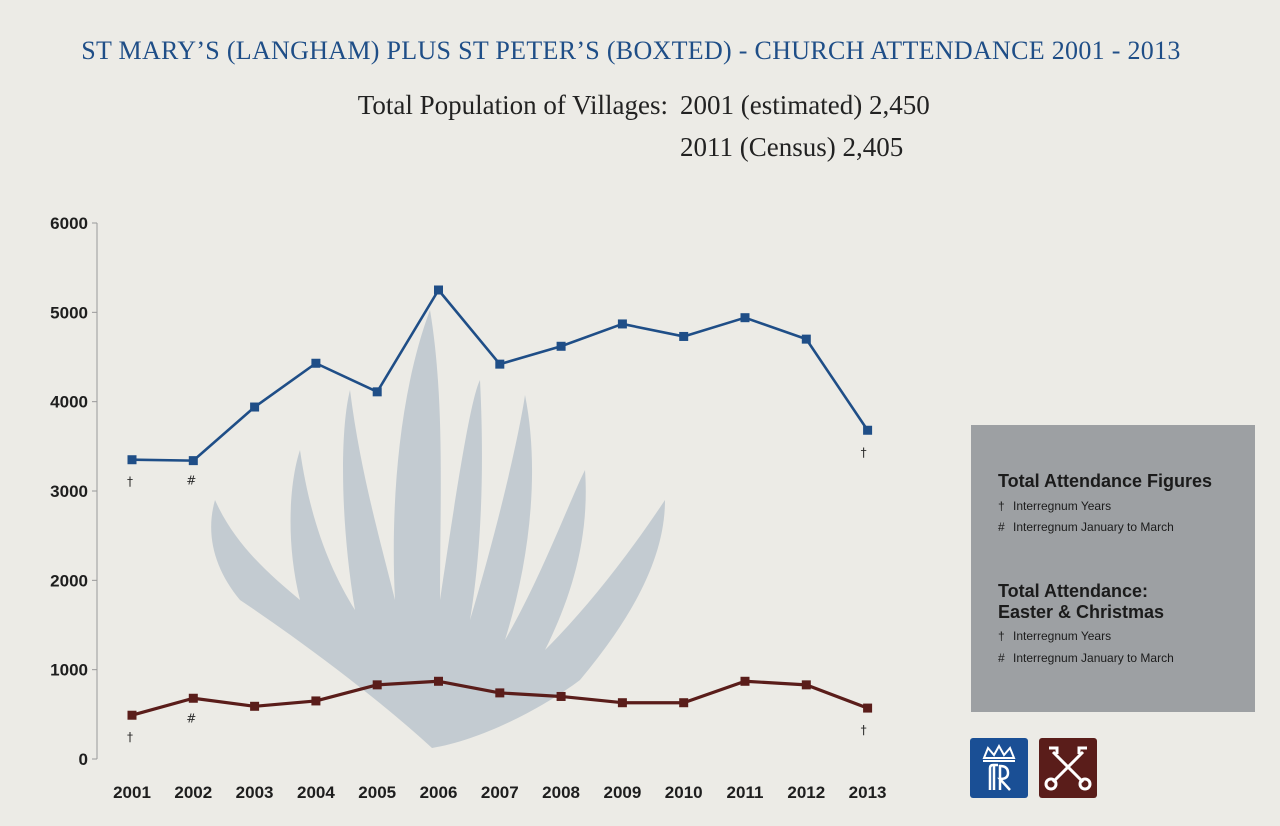 The height and width of the screenshot is (826, 1280). What do you see at coordinates (69, 491) in the screenshot?
I see `y-tick-label: 3000` at bounding box center [69, 491].